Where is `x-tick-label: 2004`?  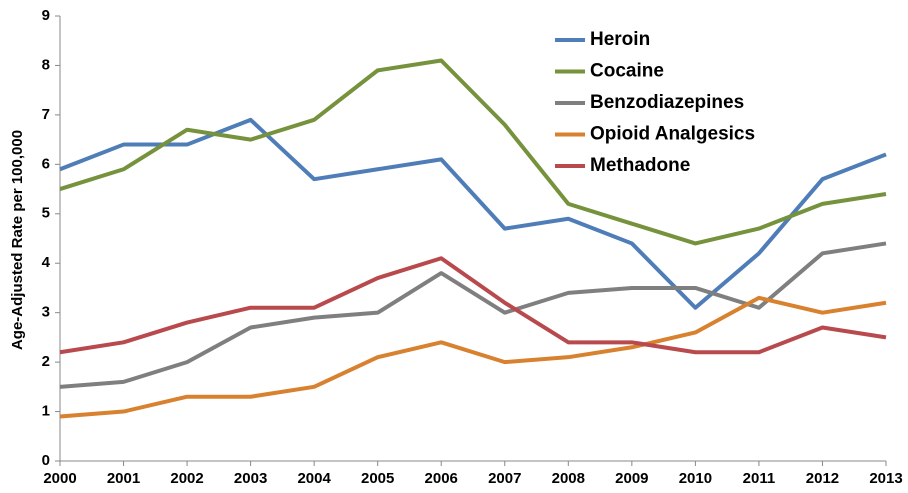
x-tick-label: 2004 is located at coordinates (314, 478).